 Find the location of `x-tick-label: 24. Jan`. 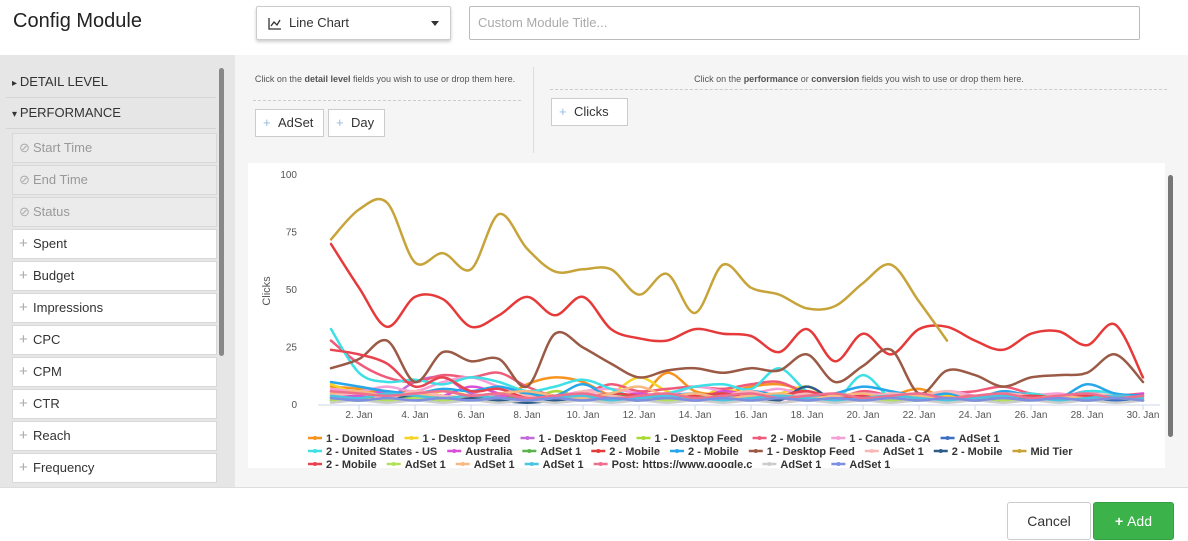

x-tick-label: 24. Jan is located at coordinates (975, 415).